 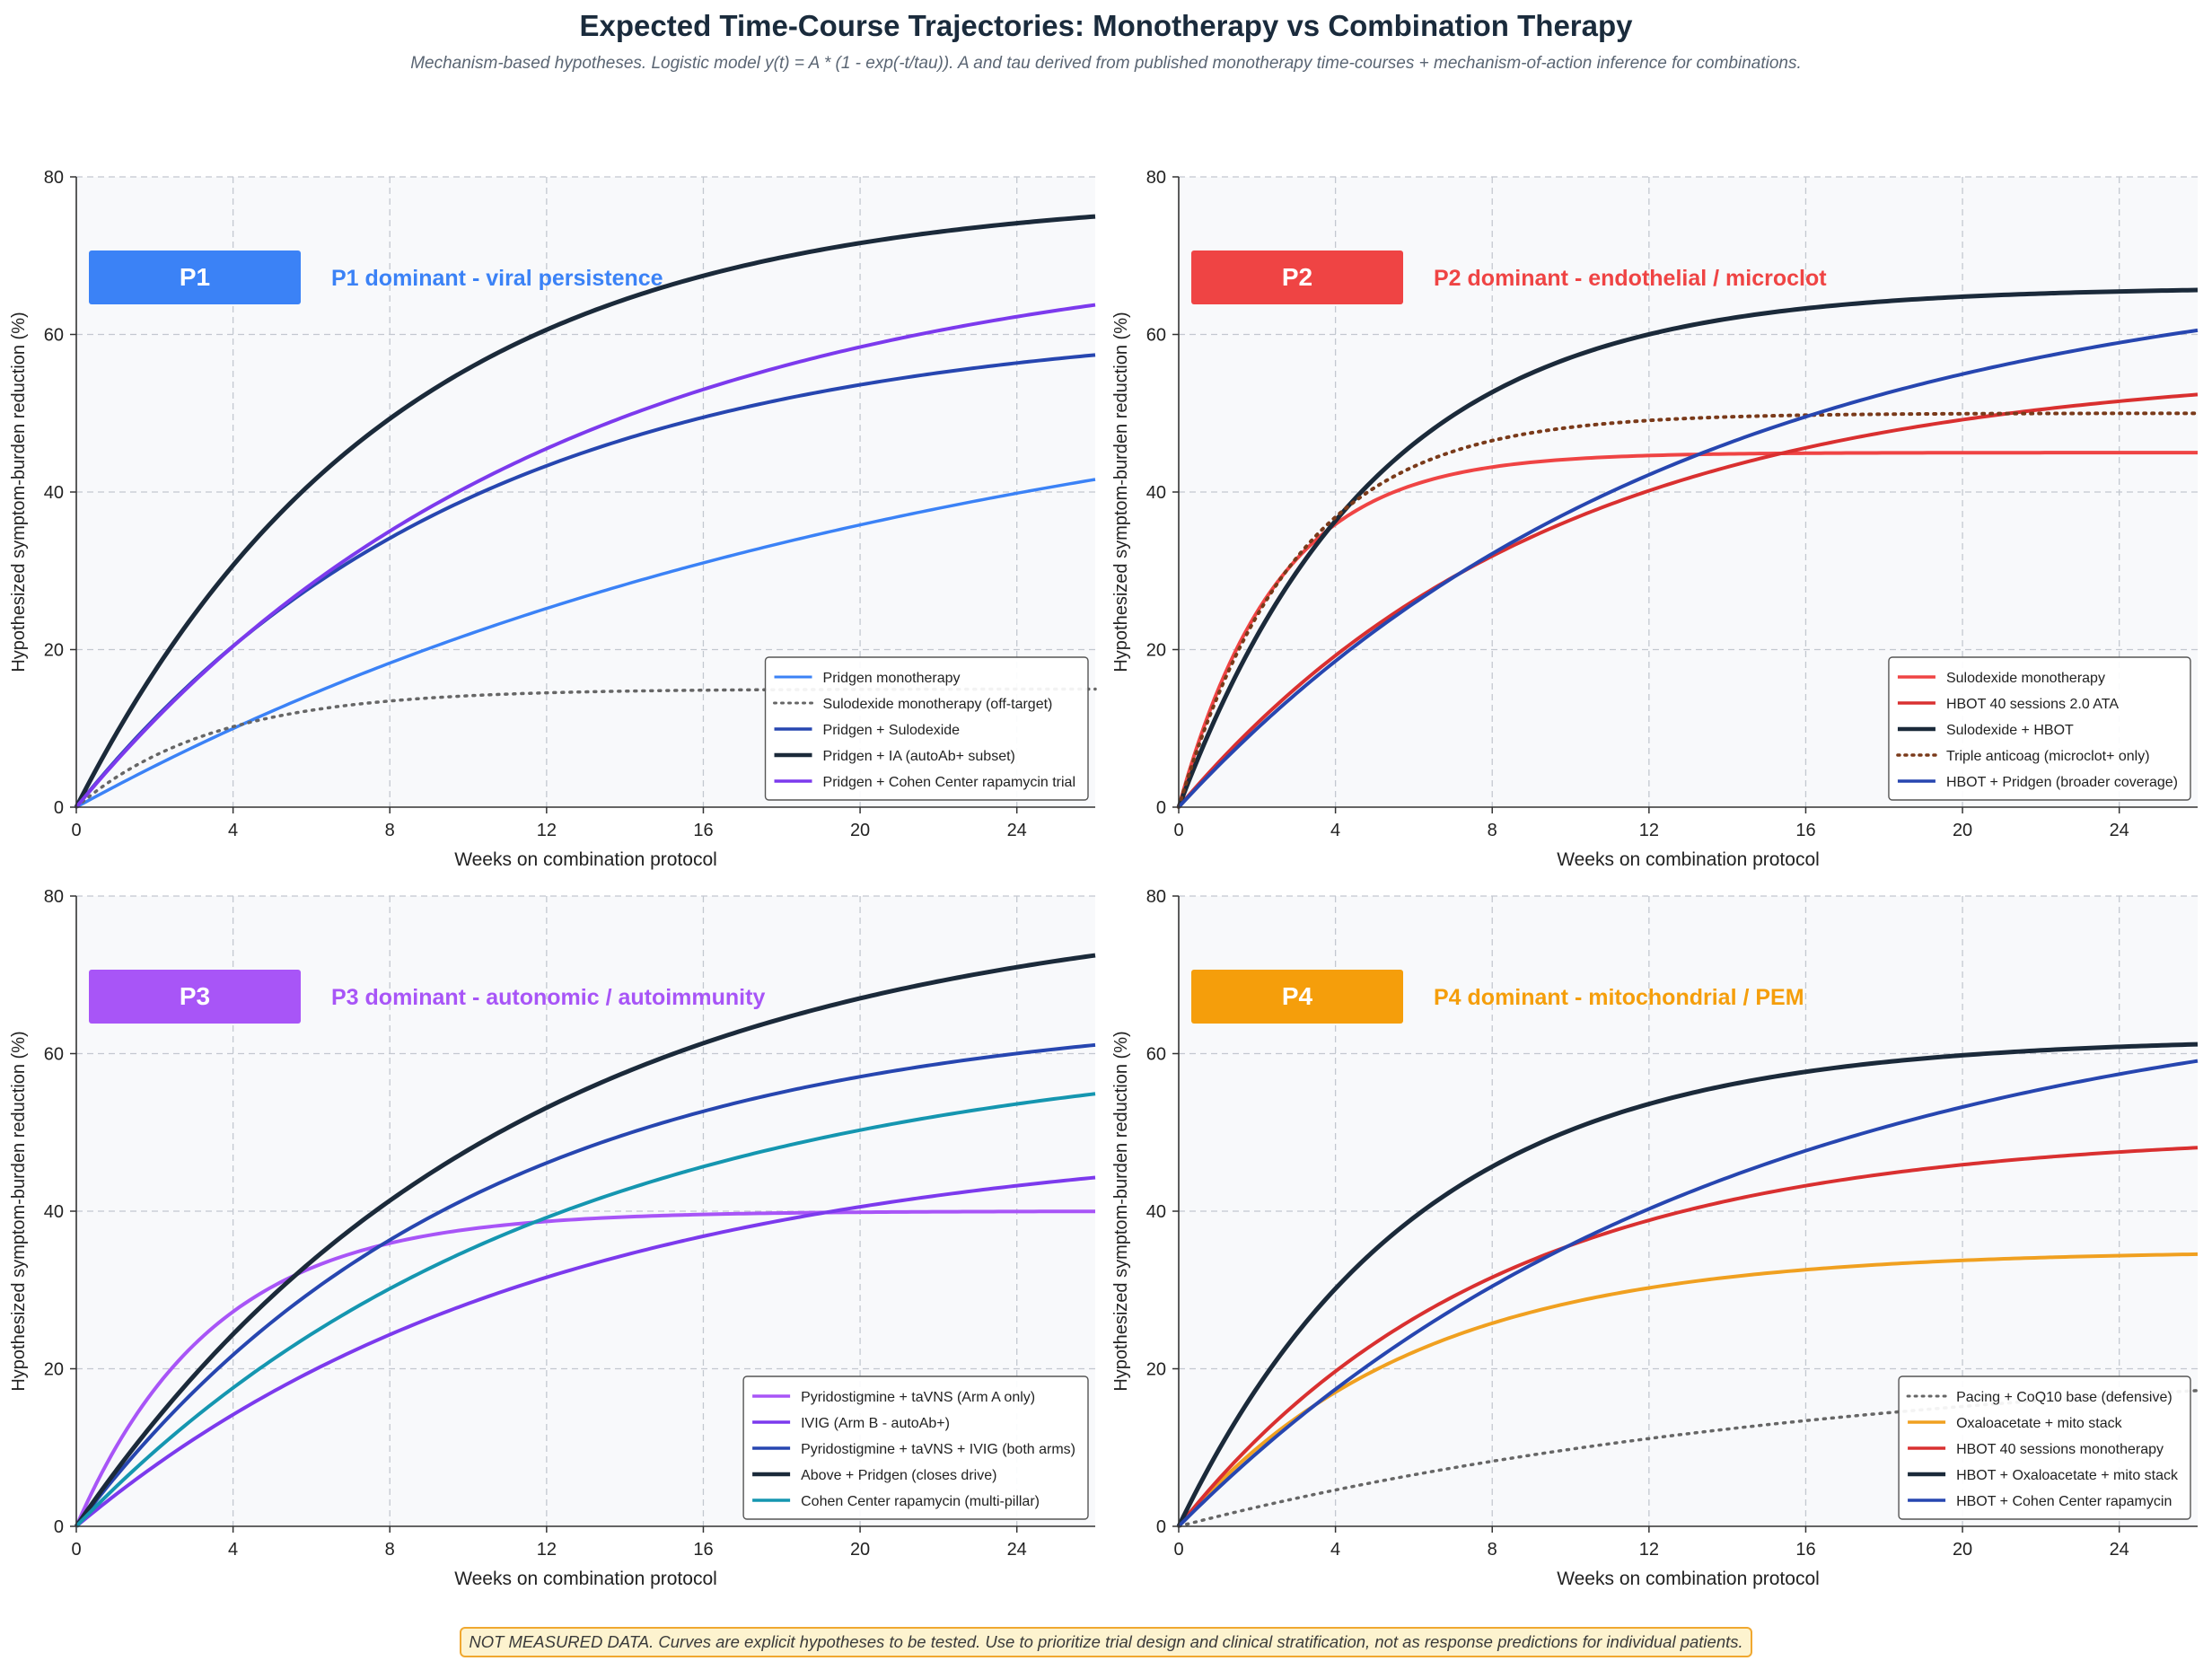 I want to click on legend-entry: IVIG (Arm B - autoAb+), so click(x=875, y=1423).